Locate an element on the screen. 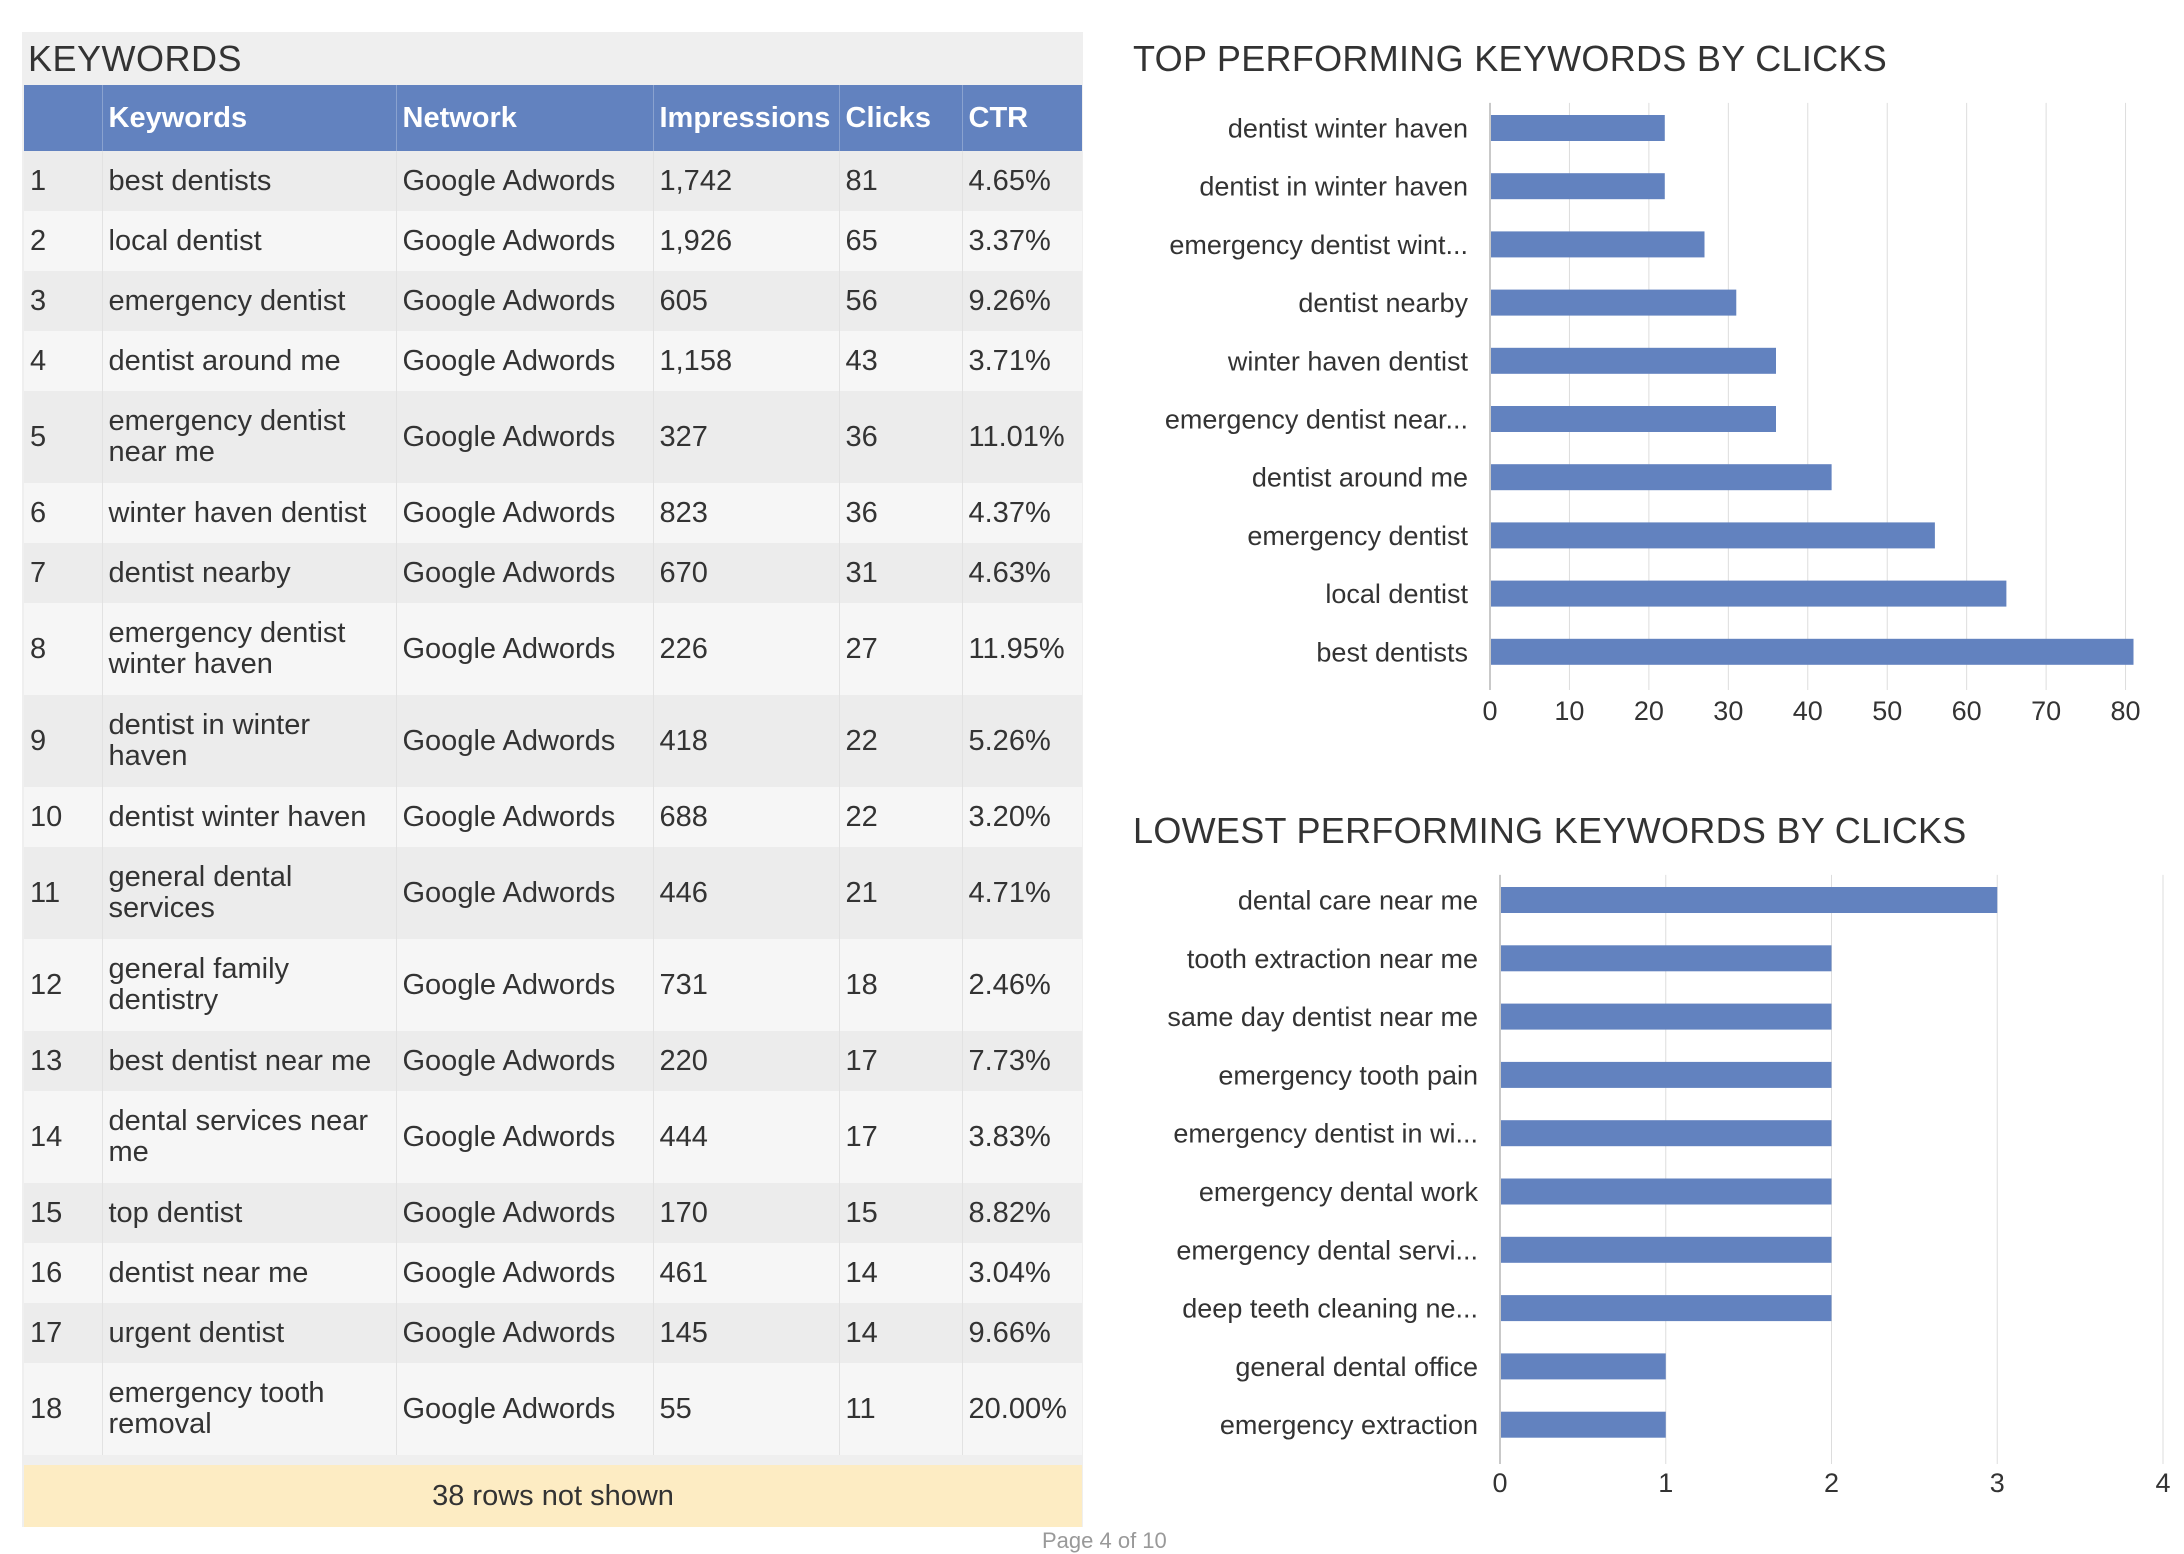  impressions-cell: 226 is located at coordinates (746, 649).